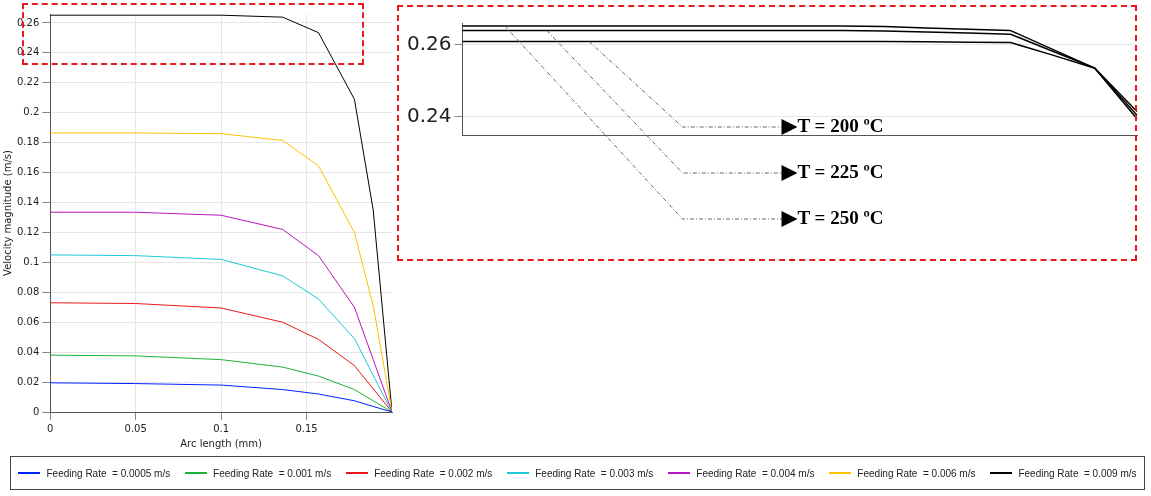  I want to click on y-tick-label: 0.2, so click(31, 112).